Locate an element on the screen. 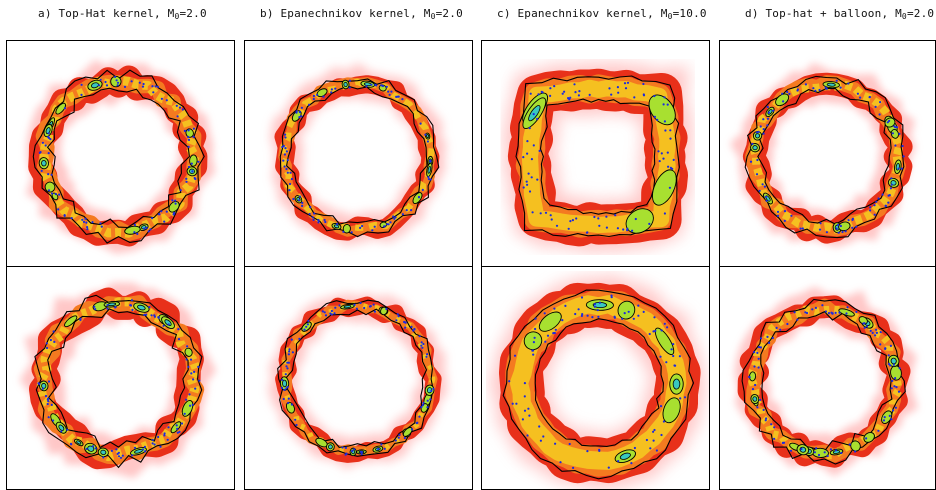  panel-d-bottom is located at coordinates (827, 378).